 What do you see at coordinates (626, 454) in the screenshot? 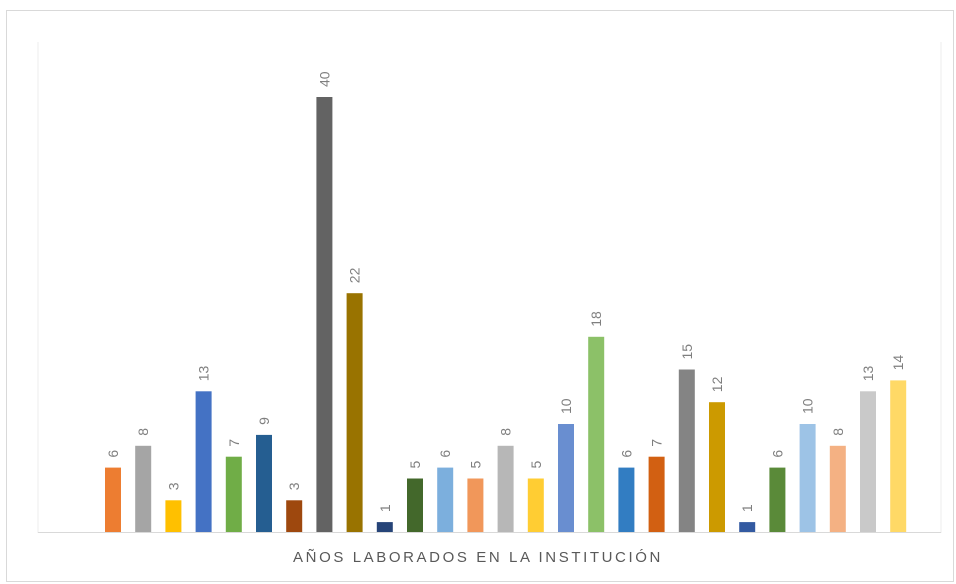
I see `data-label-18: 6` at bounding box center [626, 454].